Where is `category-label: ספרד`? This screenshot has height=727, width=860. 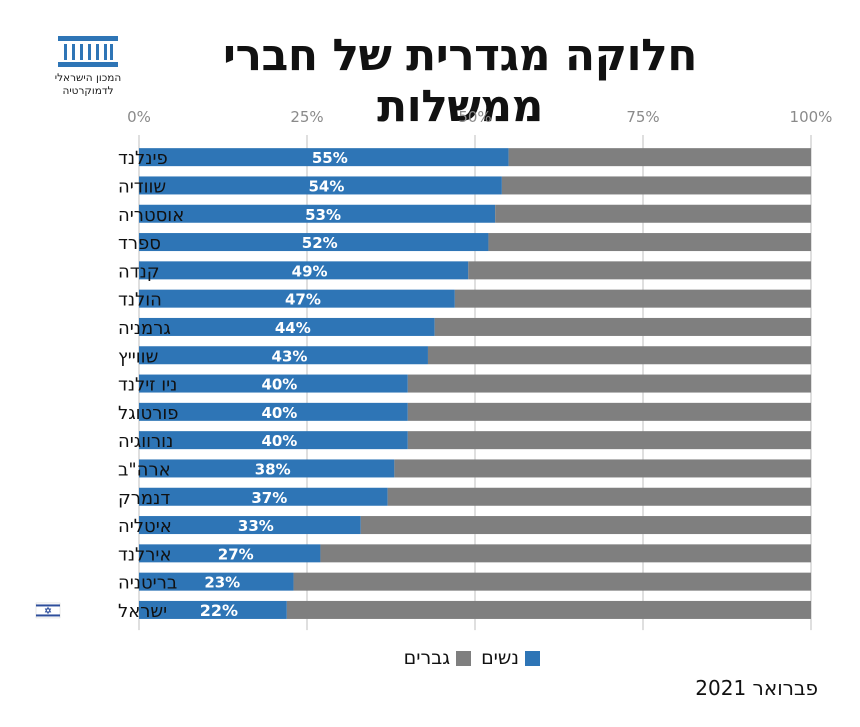 category-label: ספרד is located at coordinates (139, 243).